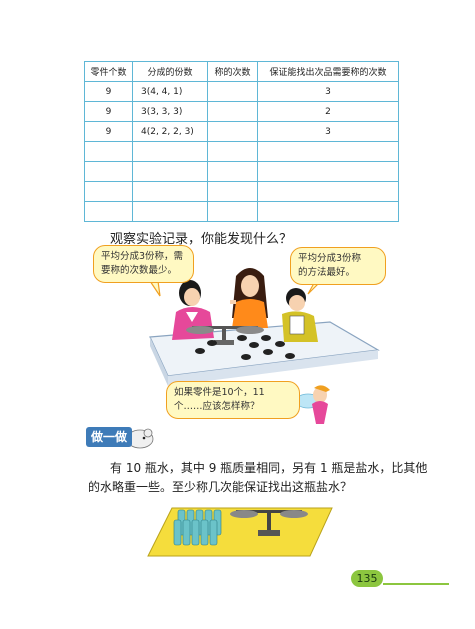  What do you see at coordinates (338, 266) in the screenshot?
I see `speech-bubble-right: 平均分成3份称 的方法最好。` at bounding box center [338, 266].